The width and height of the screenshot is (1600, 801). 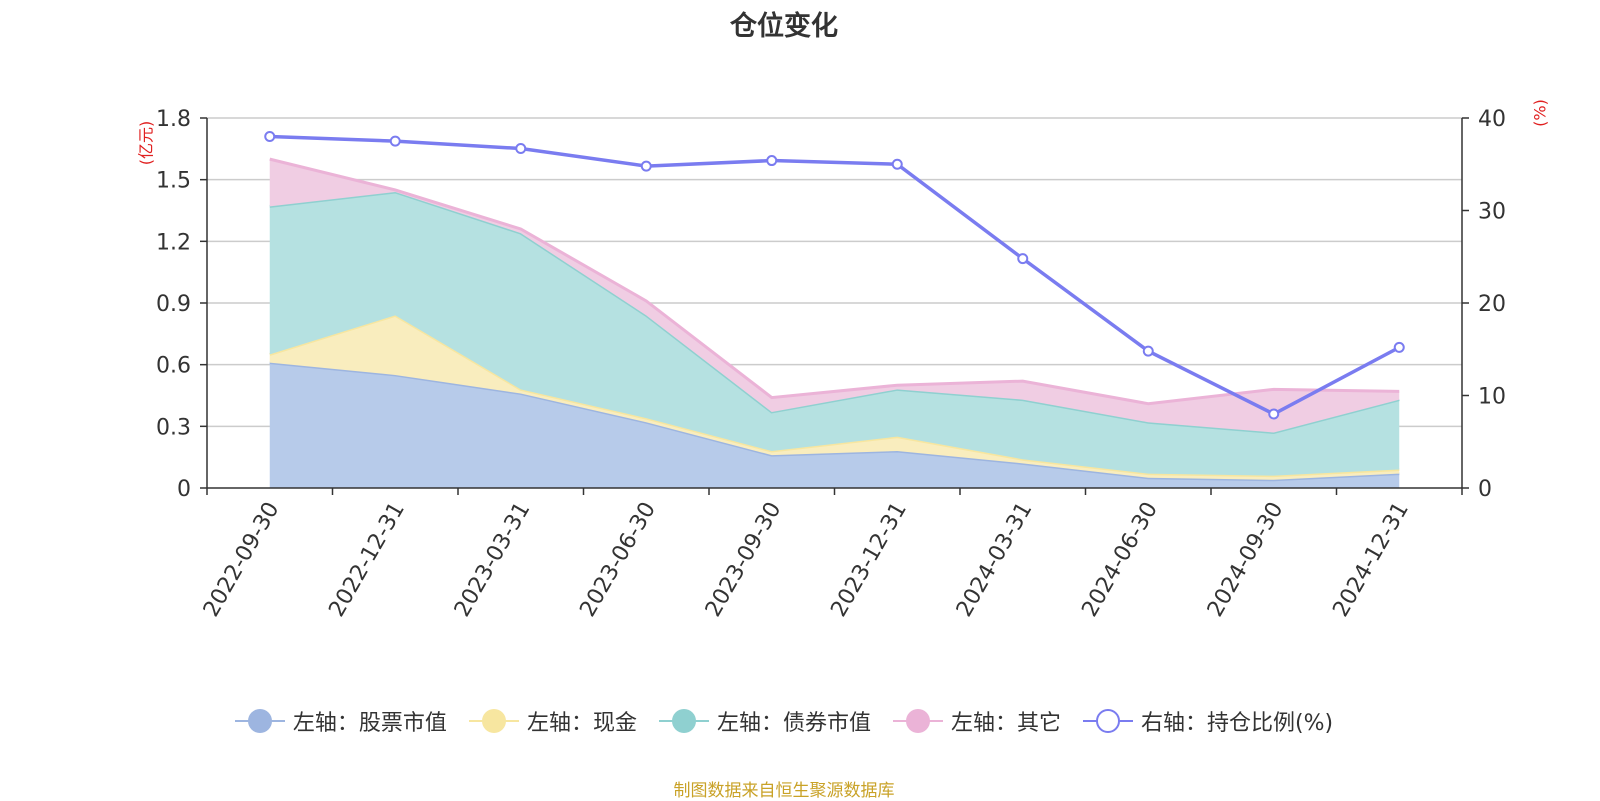 What do you see at coordinates (995, 559) in the screenshot?
I see `x-tick-label: 2024-03-31` at bounding box center [995, 559].